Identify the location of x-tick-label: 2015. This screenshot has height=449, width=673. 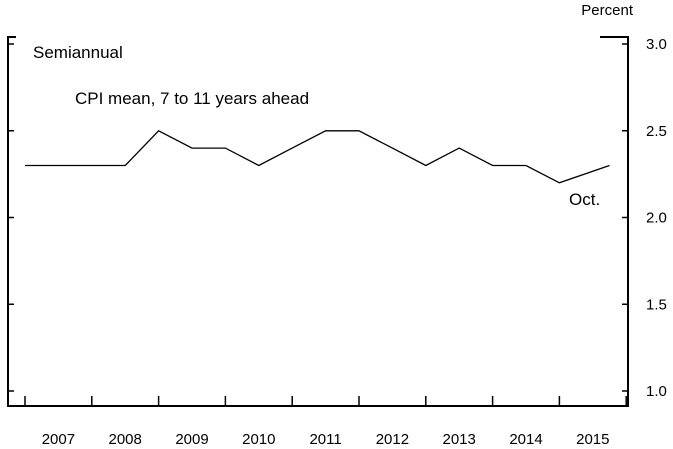
(592, 439).